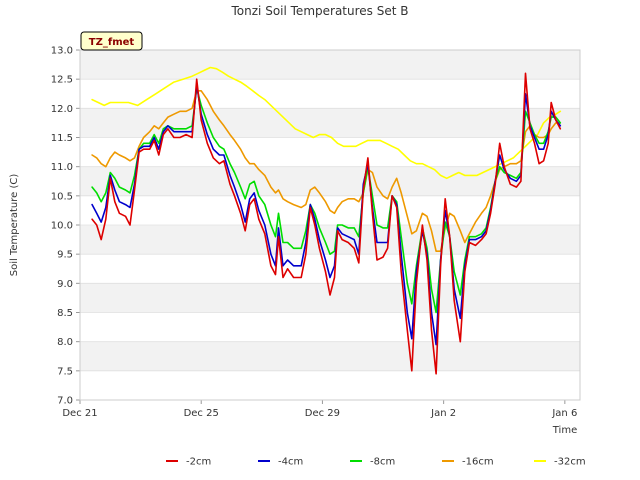 The image size is (640, 480). I want to click on site-label: TZ_fmet, so click(112, 42).